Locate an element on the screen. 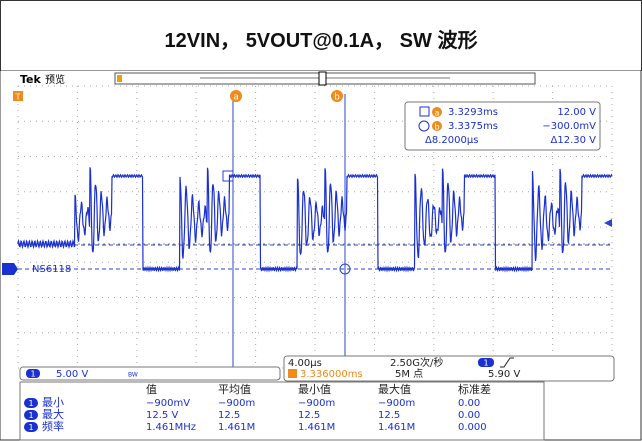  meas-box is located at coordinates (282, 411).